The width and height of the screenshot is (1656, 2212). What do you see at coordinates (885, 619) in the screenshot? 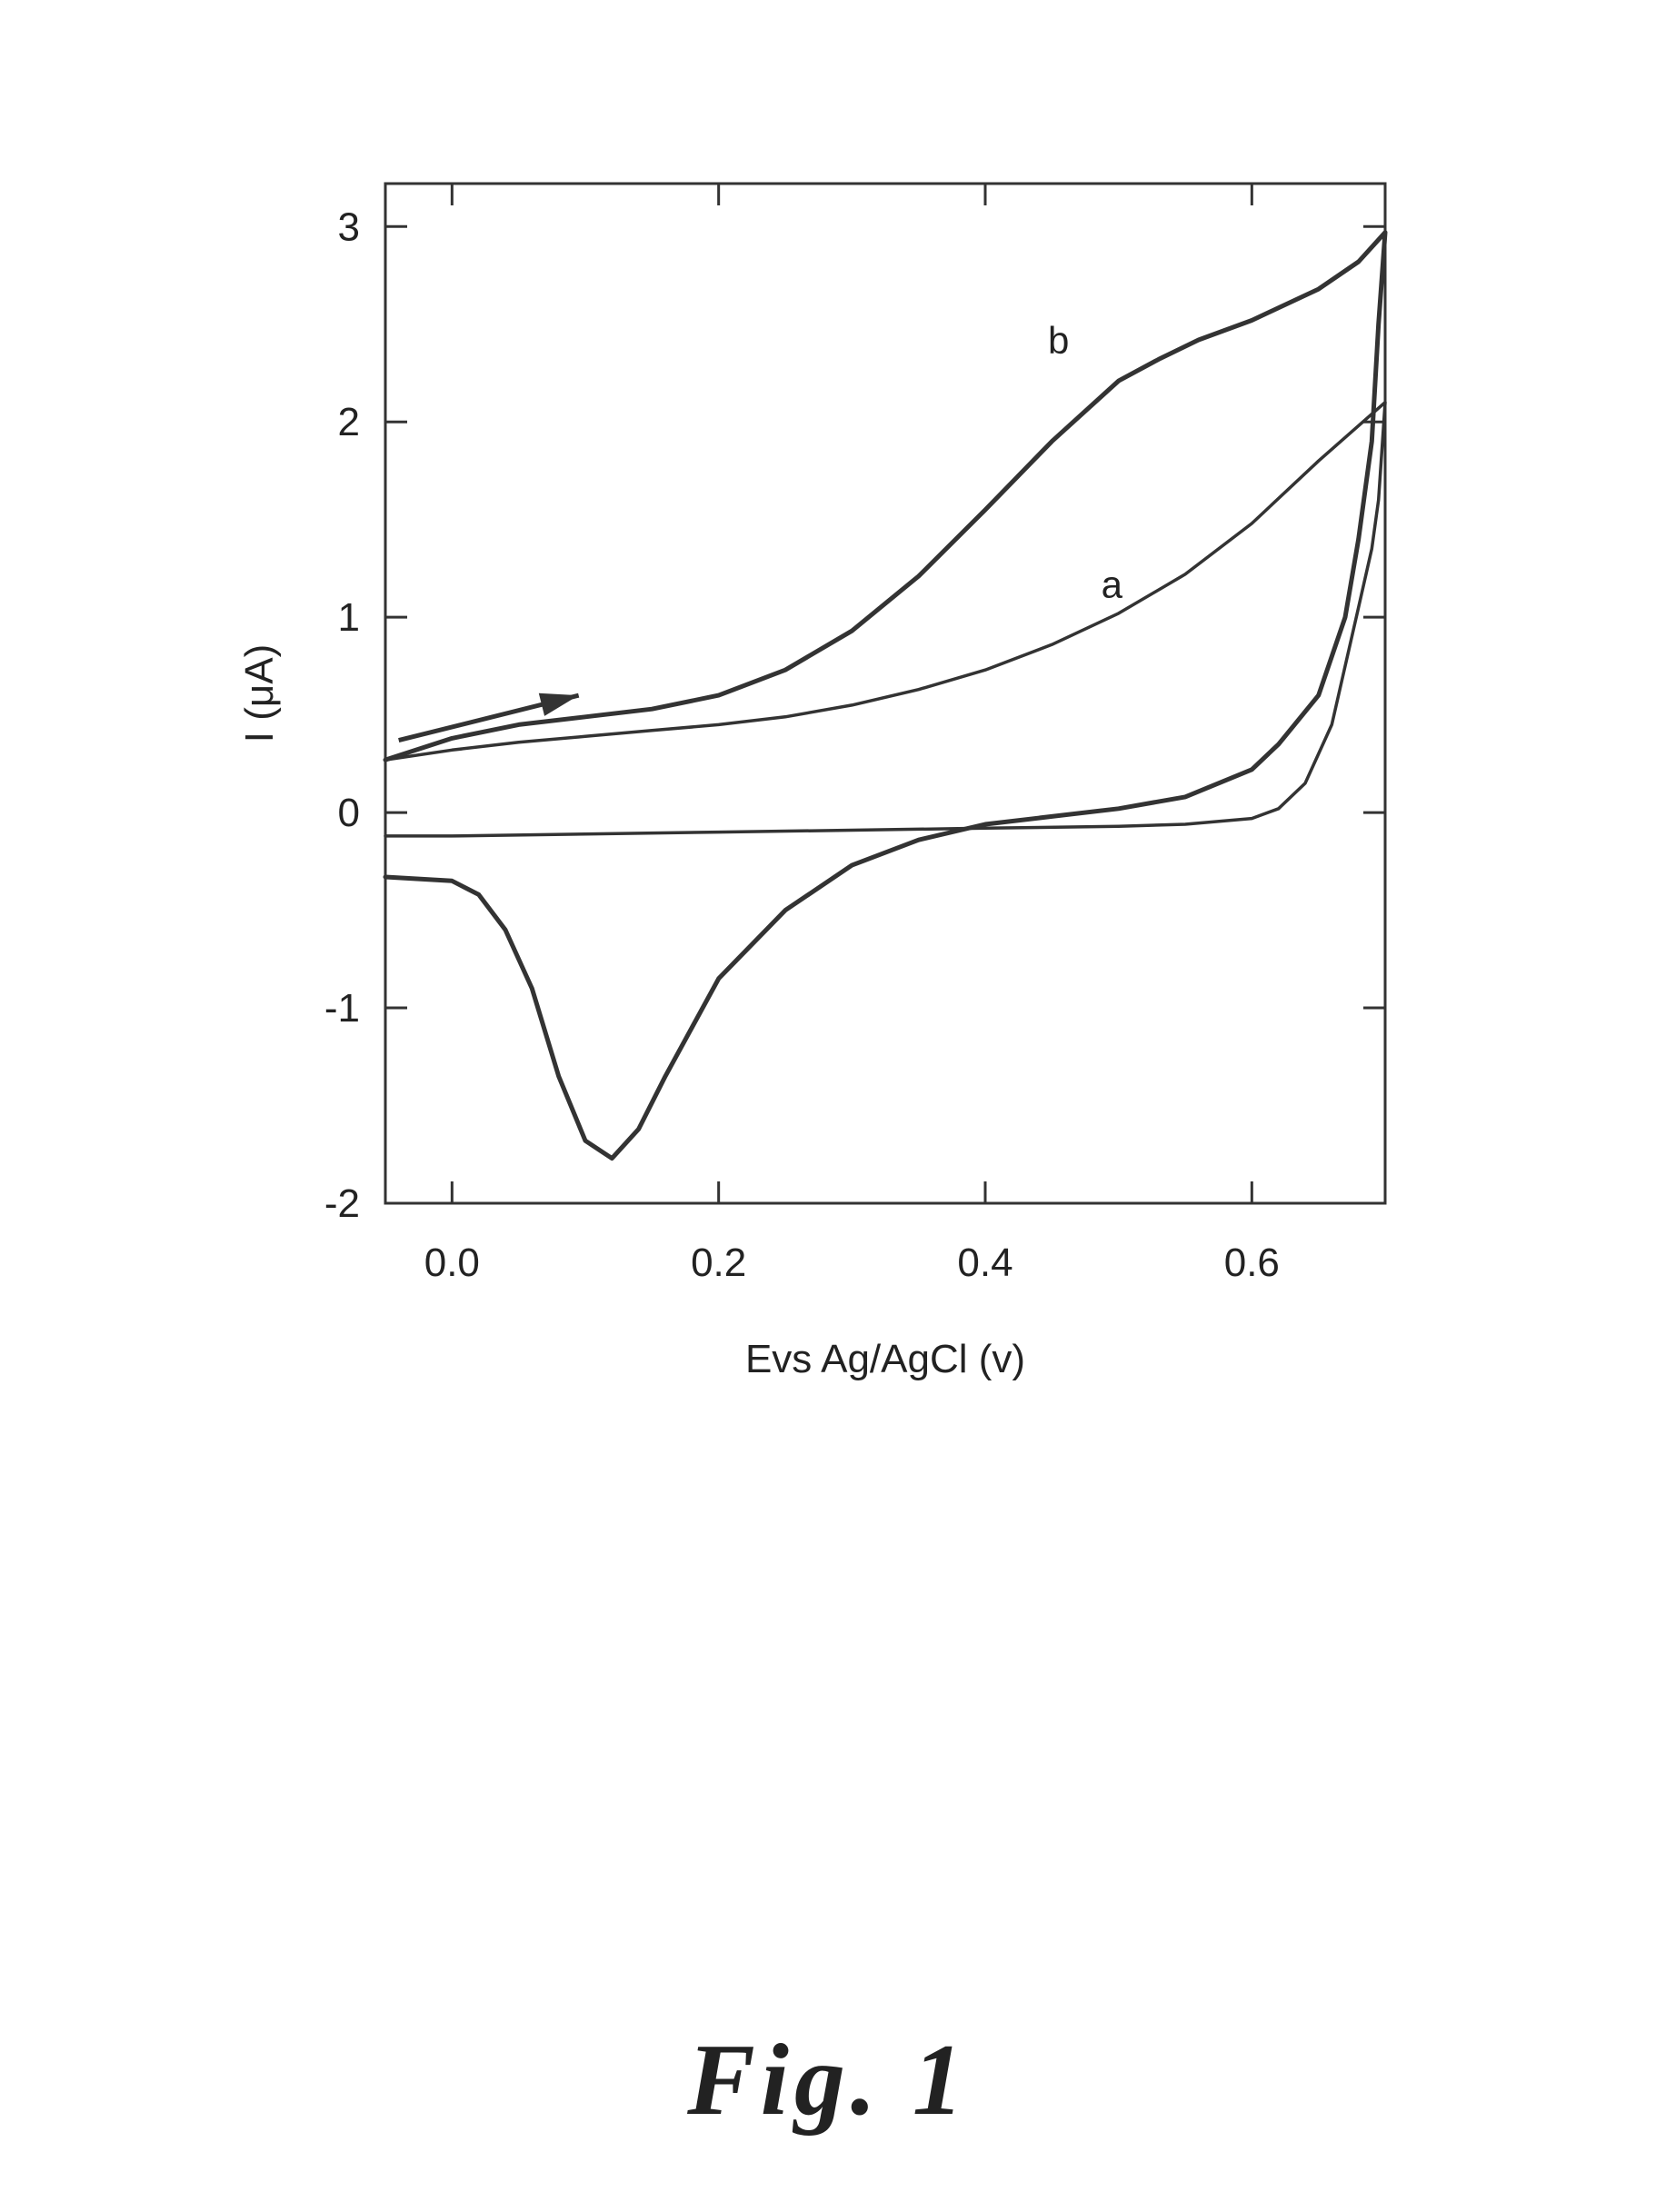
I see `series-a-curve` at bounding box center [885, 619].